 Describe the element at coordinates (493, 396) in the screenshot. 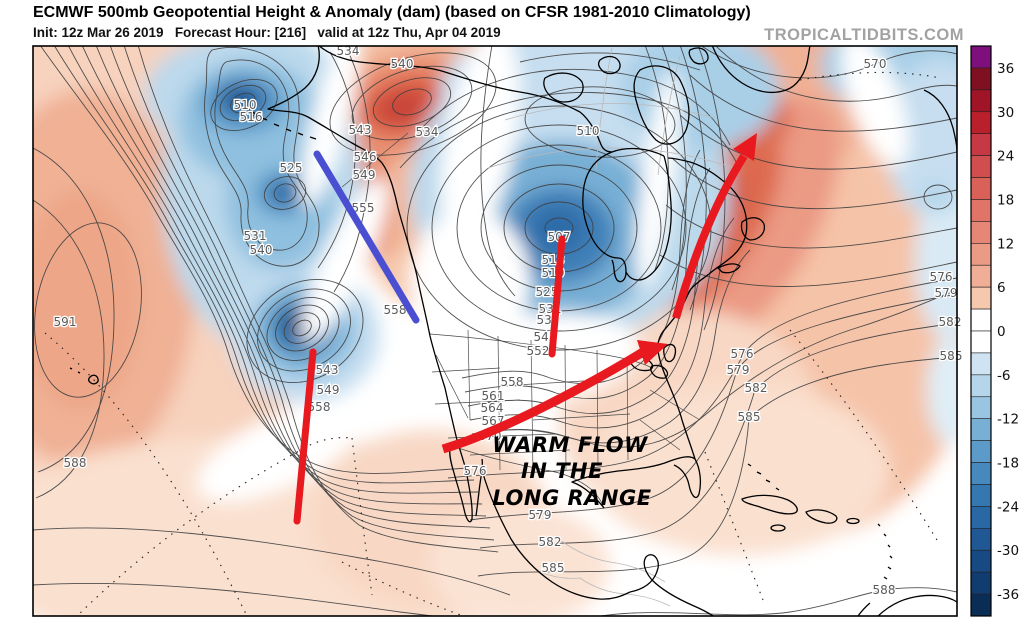

I see `contour-label: 561` at that location.